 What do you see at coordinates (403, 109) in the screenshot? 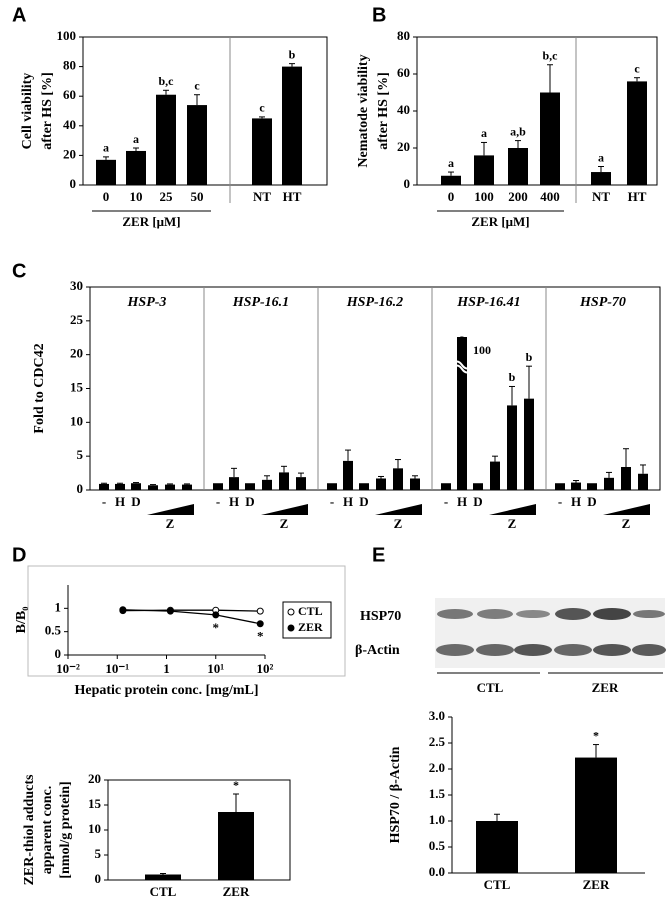
I see `y-tick-label: 40` at bounding box center [403, 109].